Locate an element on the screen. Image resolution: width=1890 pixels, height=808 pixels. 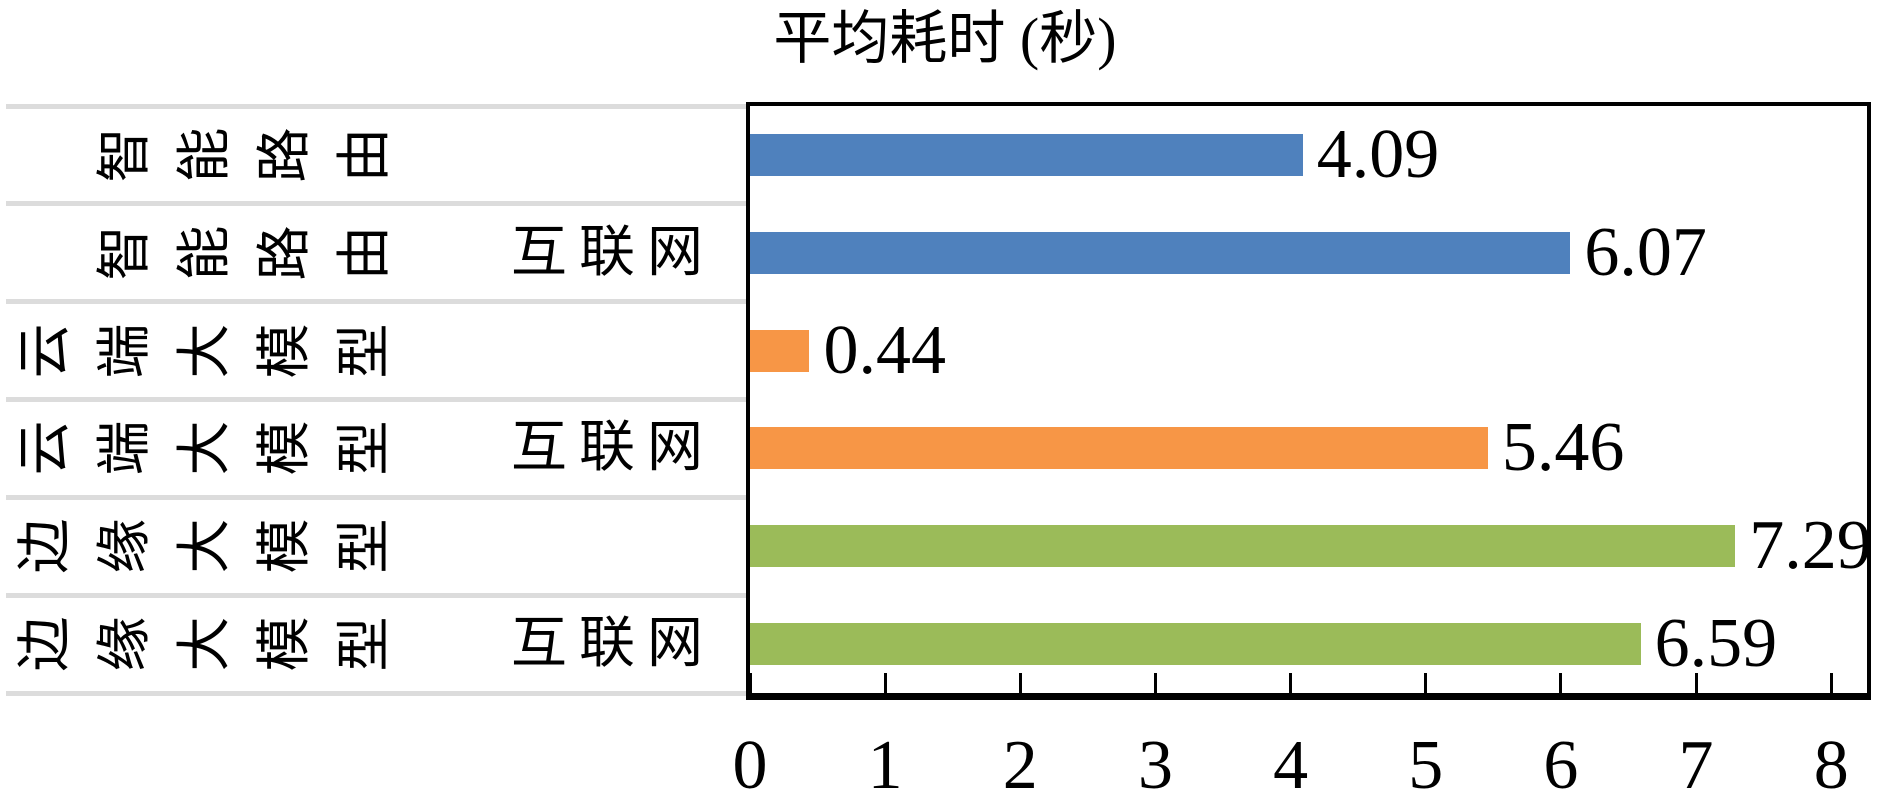
x-tick-label: 2 is located at coordinates (1020, 765).